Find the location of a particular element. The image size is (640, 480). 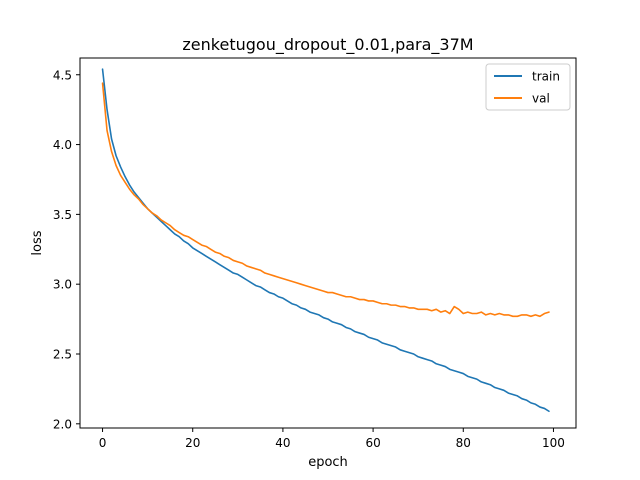

y-tick-label: 3.0 is located at coordinates (62, 285).